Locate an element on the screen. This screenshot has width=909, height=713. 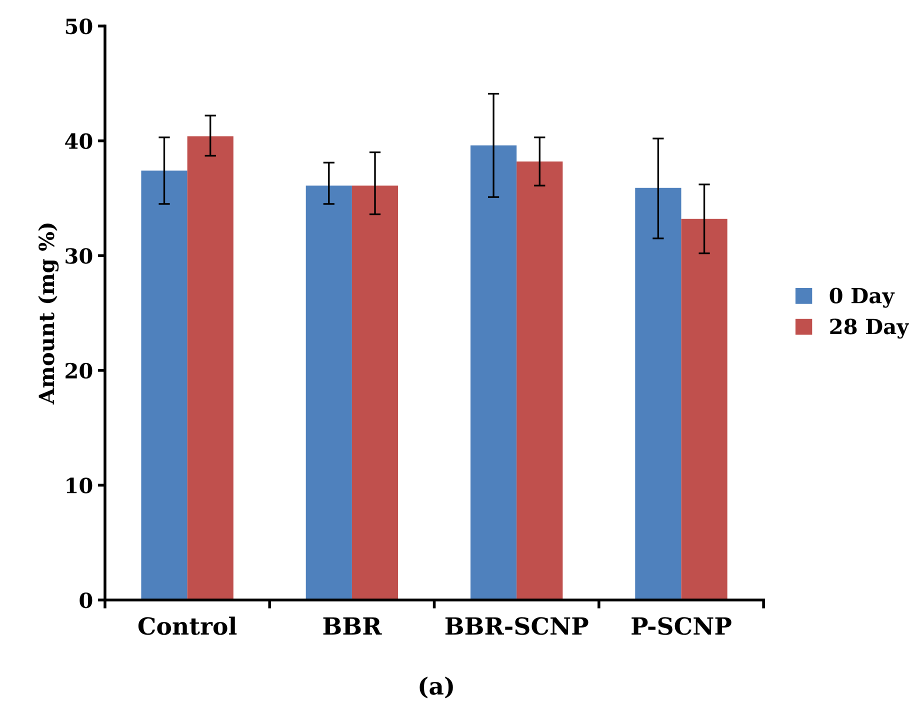
x-tick-label: Control is located at coordinates (187, 625).